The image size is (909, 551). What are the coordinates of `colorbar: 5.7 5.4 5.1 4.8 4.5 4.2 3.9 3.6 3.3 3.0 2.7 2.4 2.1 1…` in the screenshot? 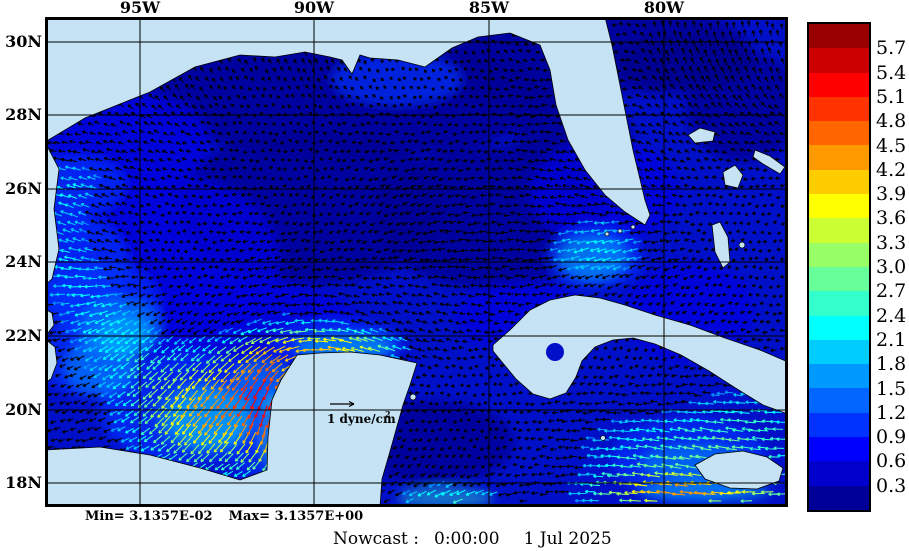 It's located at (858, 268).